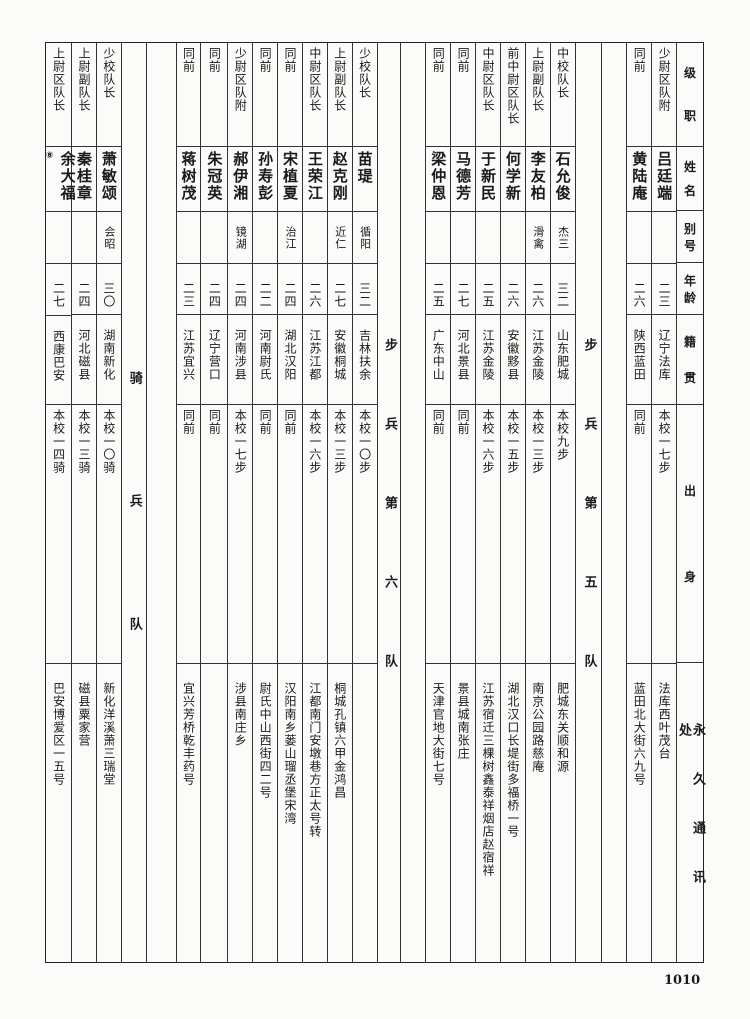  What do you see at coordinates (562, 355) in the screenshot?
I see `origin-text: 山东肥城` at bounding box center [562, 355].